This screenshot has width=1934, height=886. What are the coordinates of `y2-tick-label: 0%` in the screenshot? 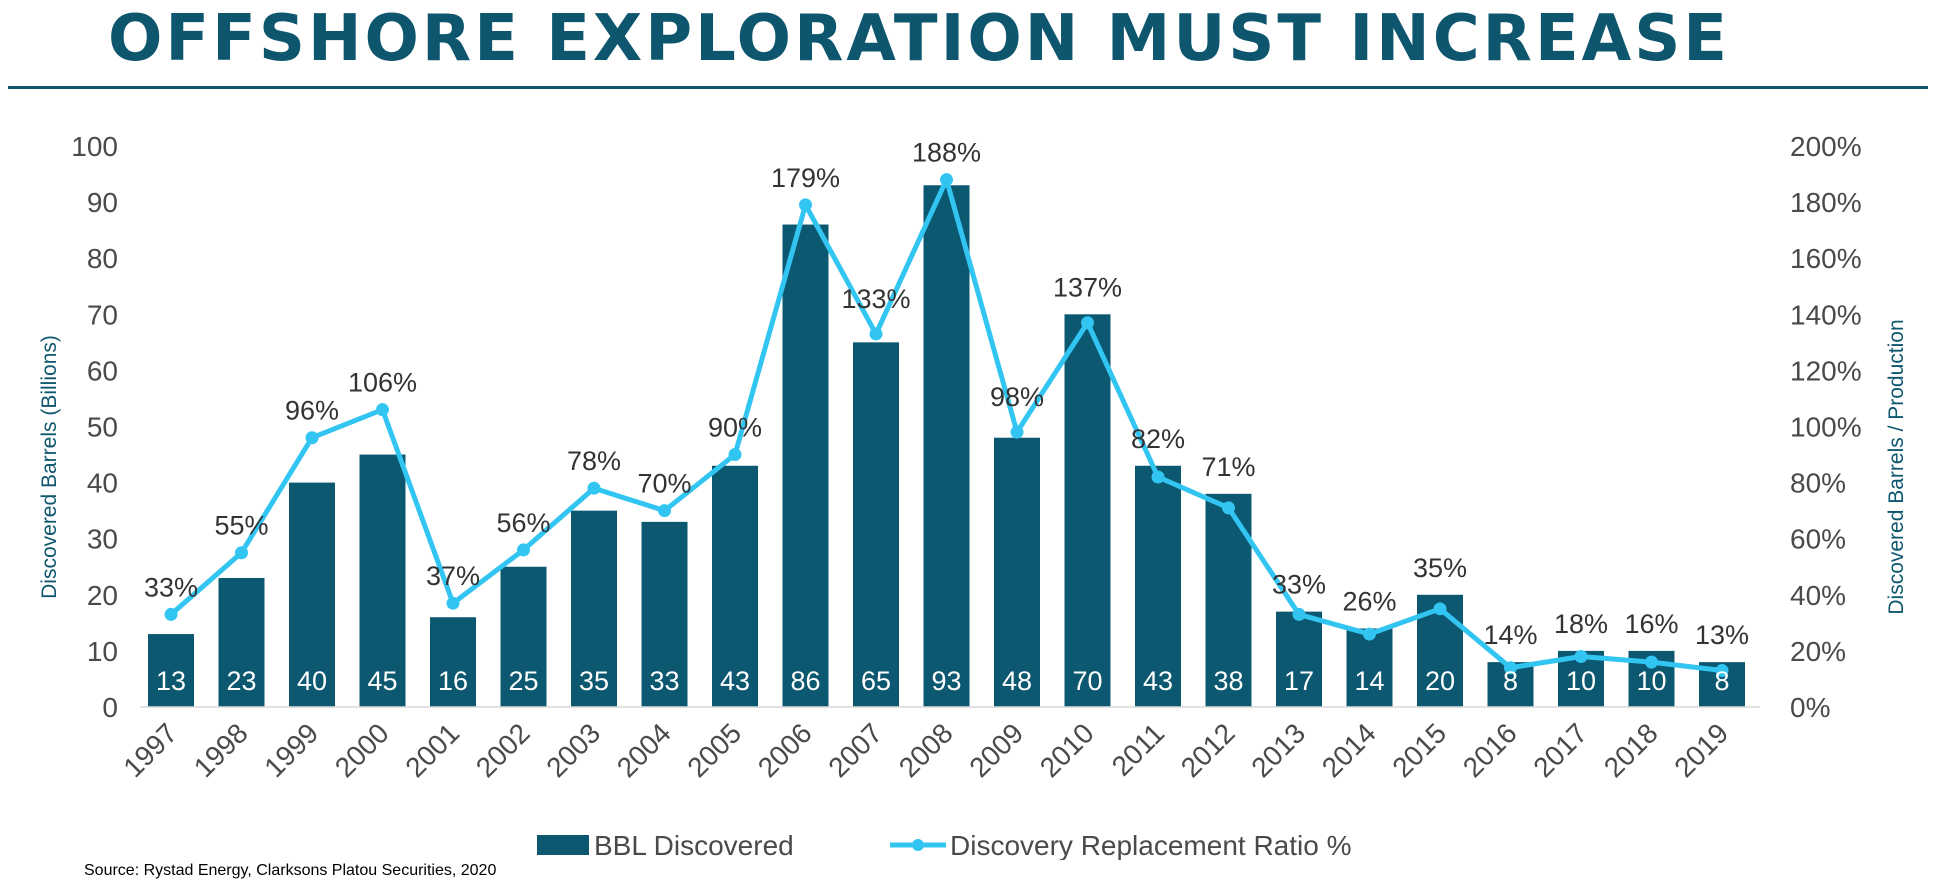 It's located at (1810, 707).